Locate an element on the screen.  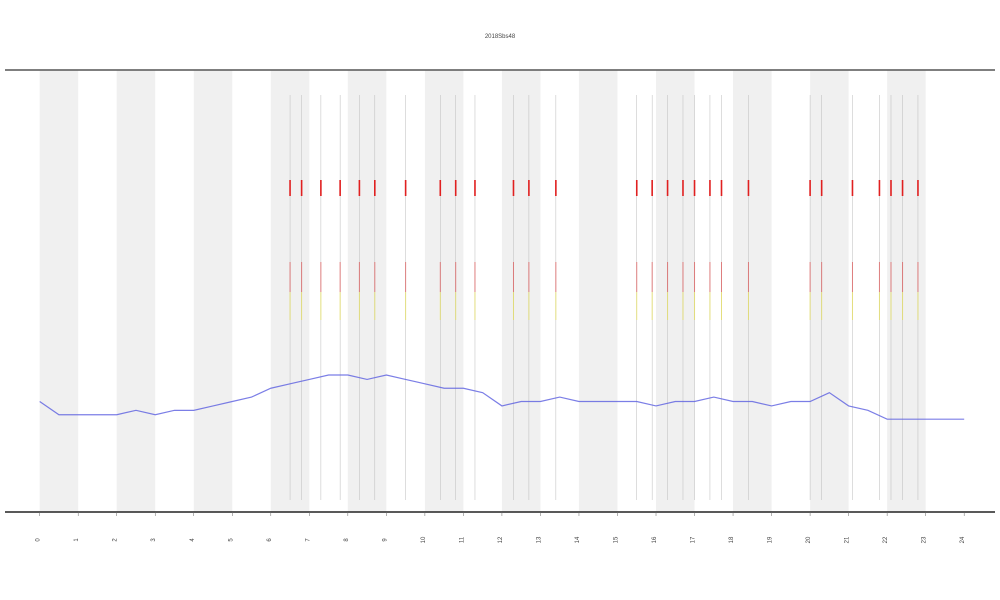
line-series is located at coordinates (502, 397).